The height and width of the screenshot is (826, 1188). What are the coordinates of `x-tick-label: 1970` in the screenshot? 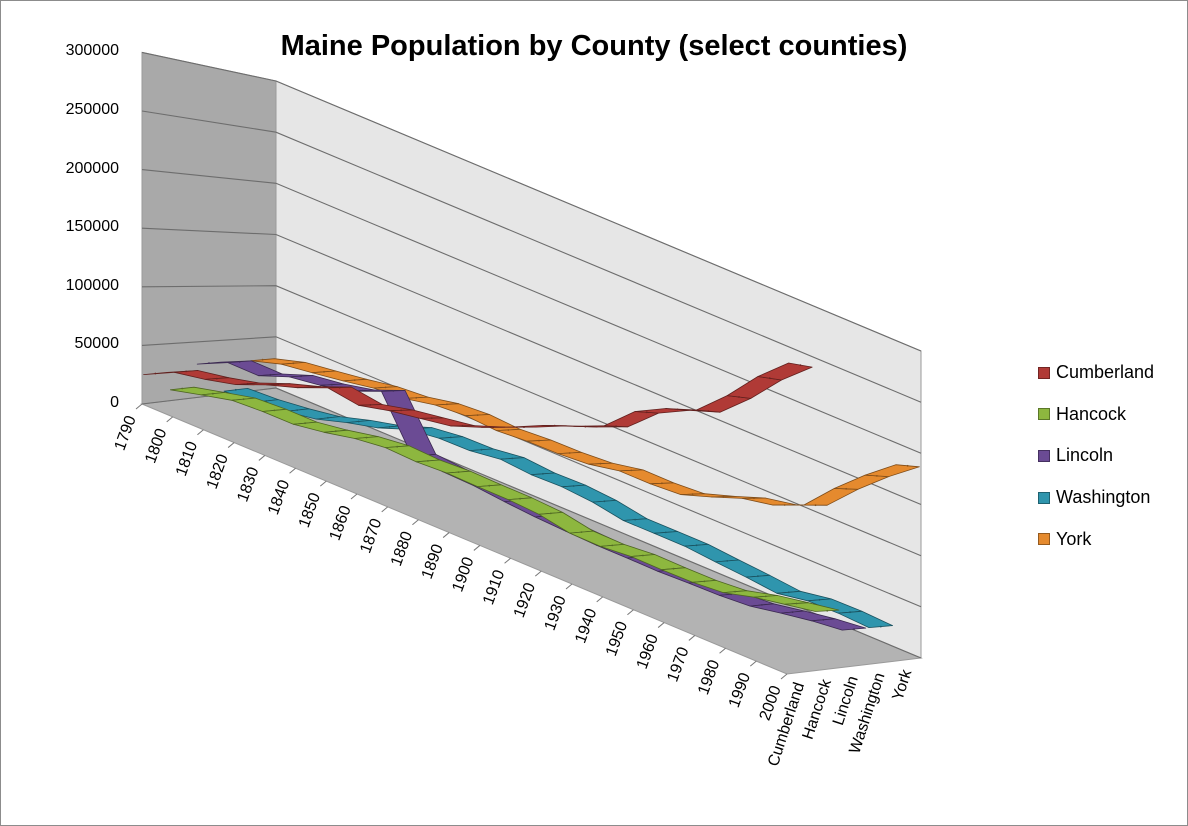 It's located at (678, 664).